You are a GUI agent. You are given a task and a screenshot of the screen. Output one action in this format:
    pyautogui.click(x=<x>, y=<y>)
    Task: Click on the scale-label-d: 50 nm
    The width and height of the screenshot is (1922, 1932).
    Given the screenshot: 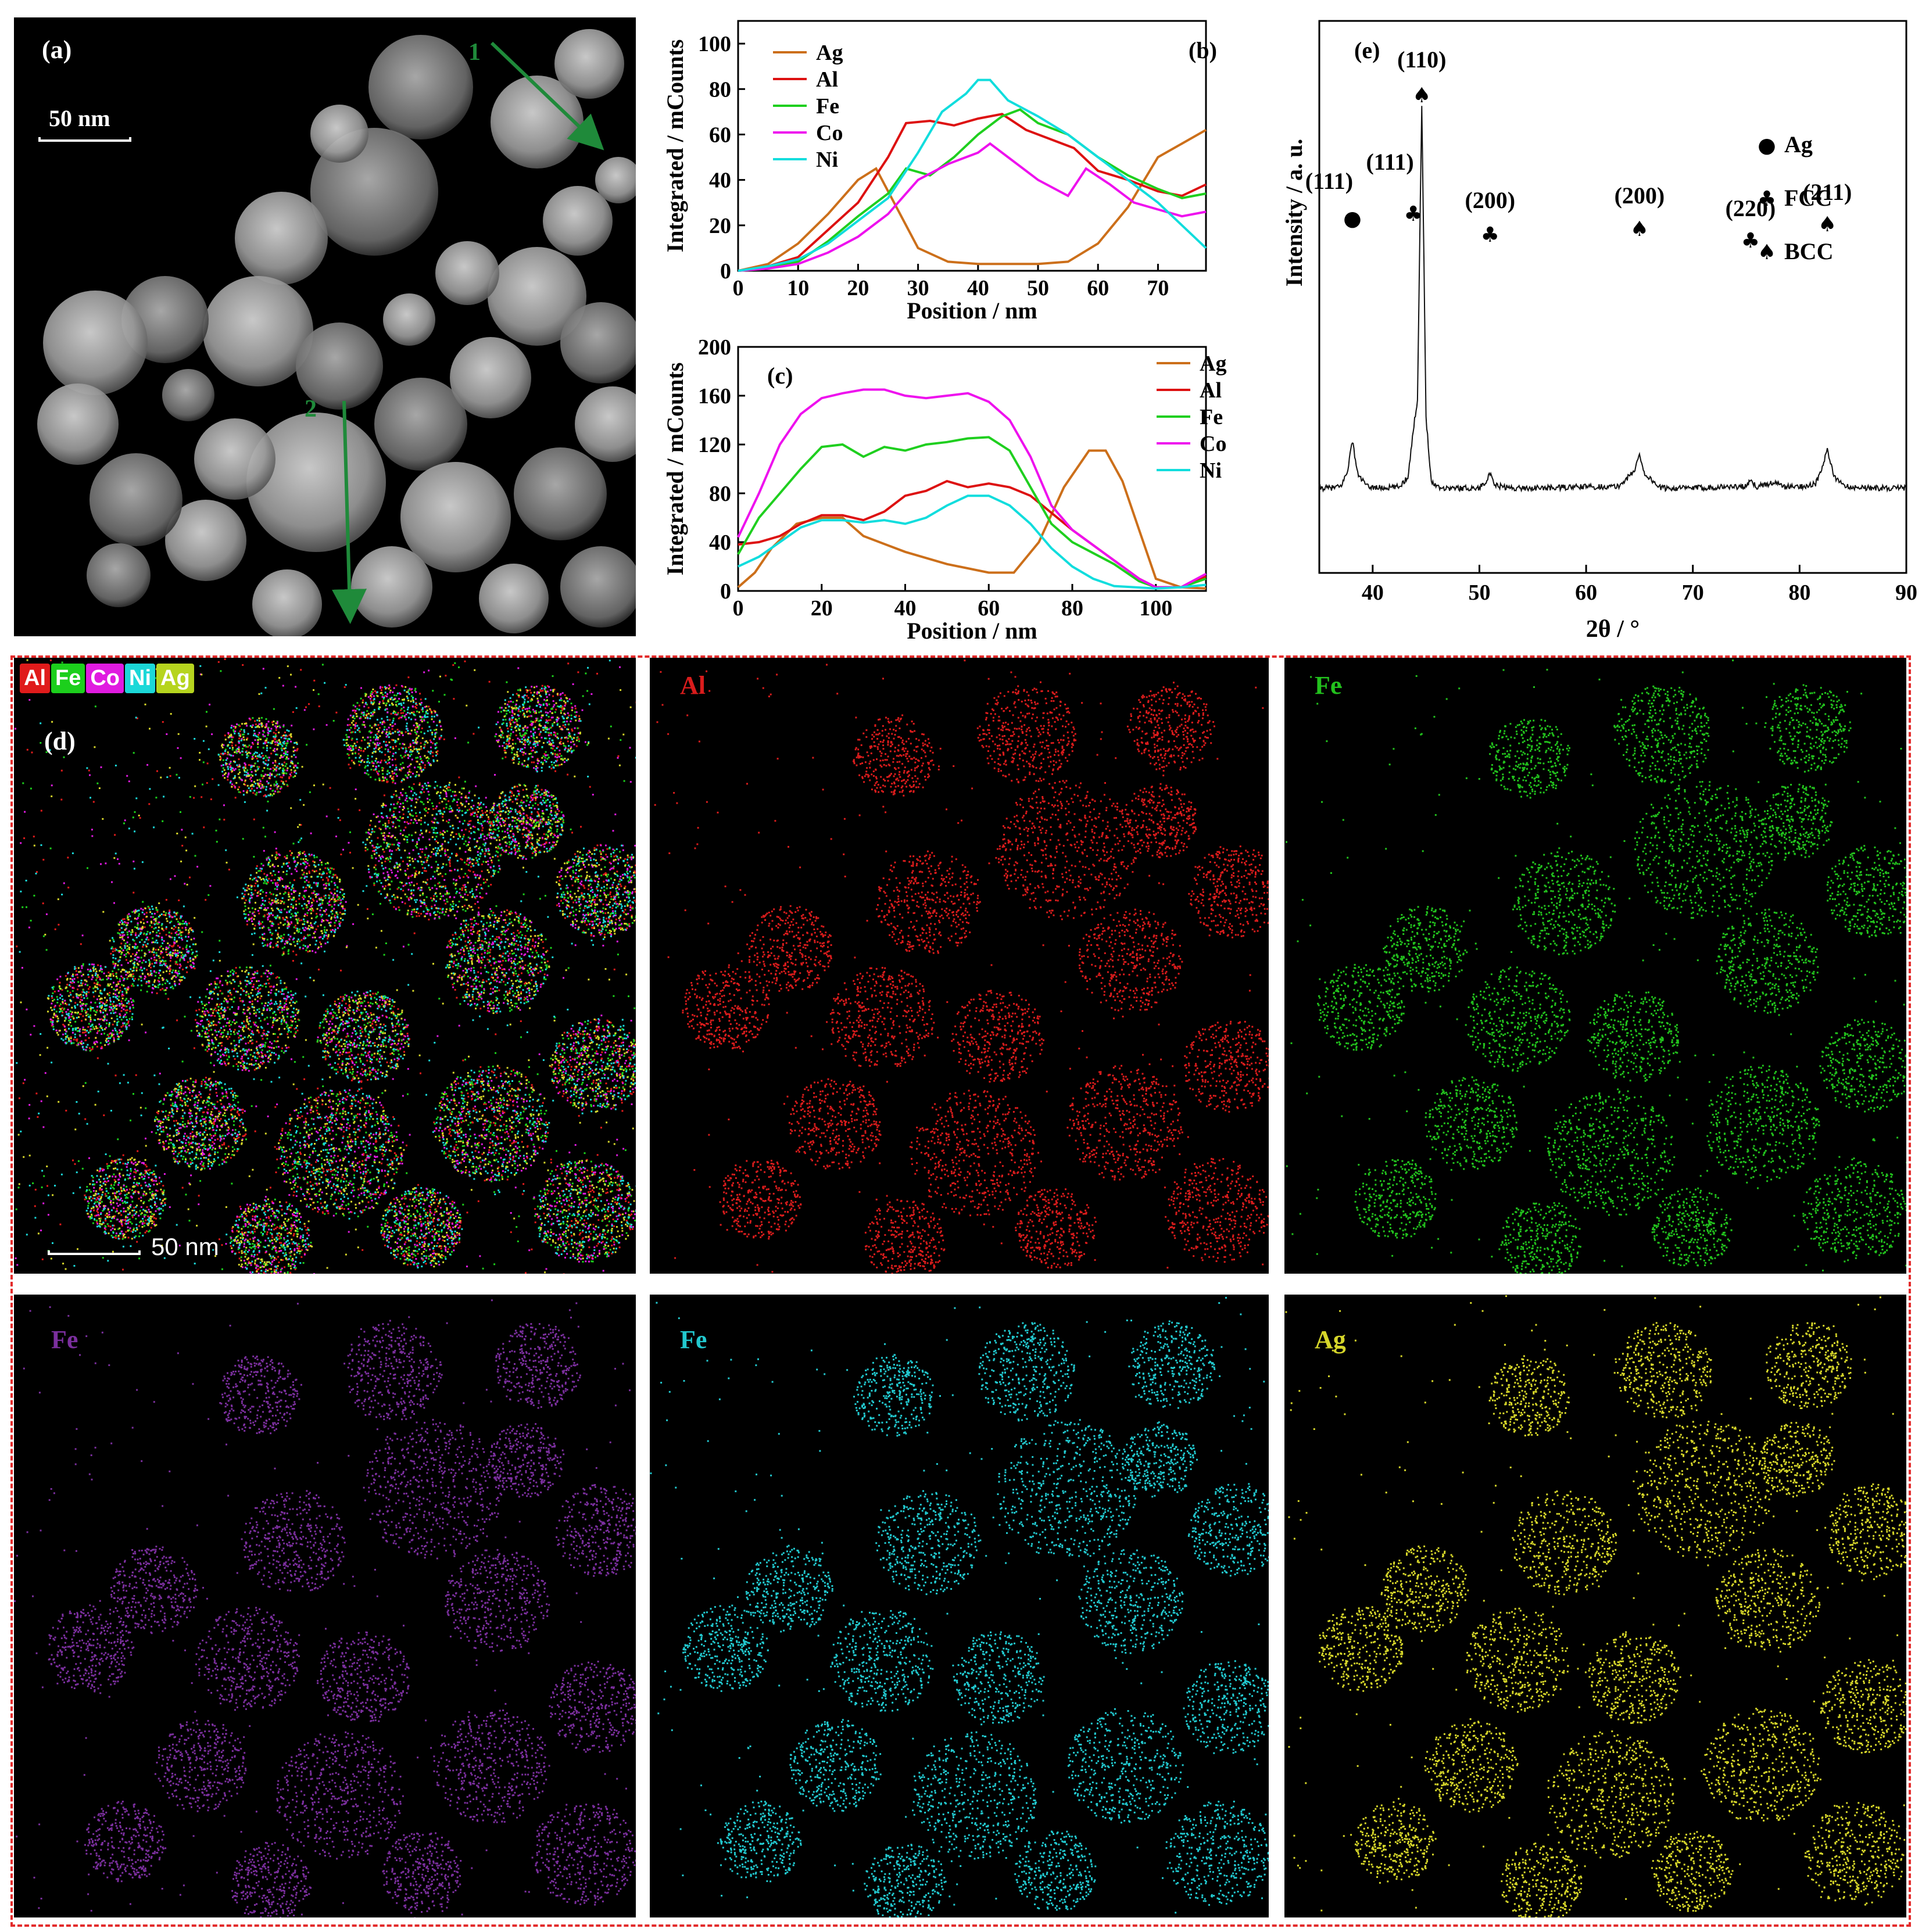 What is the action you would take?
    pyautogui.click(x=185, y=1247)
    